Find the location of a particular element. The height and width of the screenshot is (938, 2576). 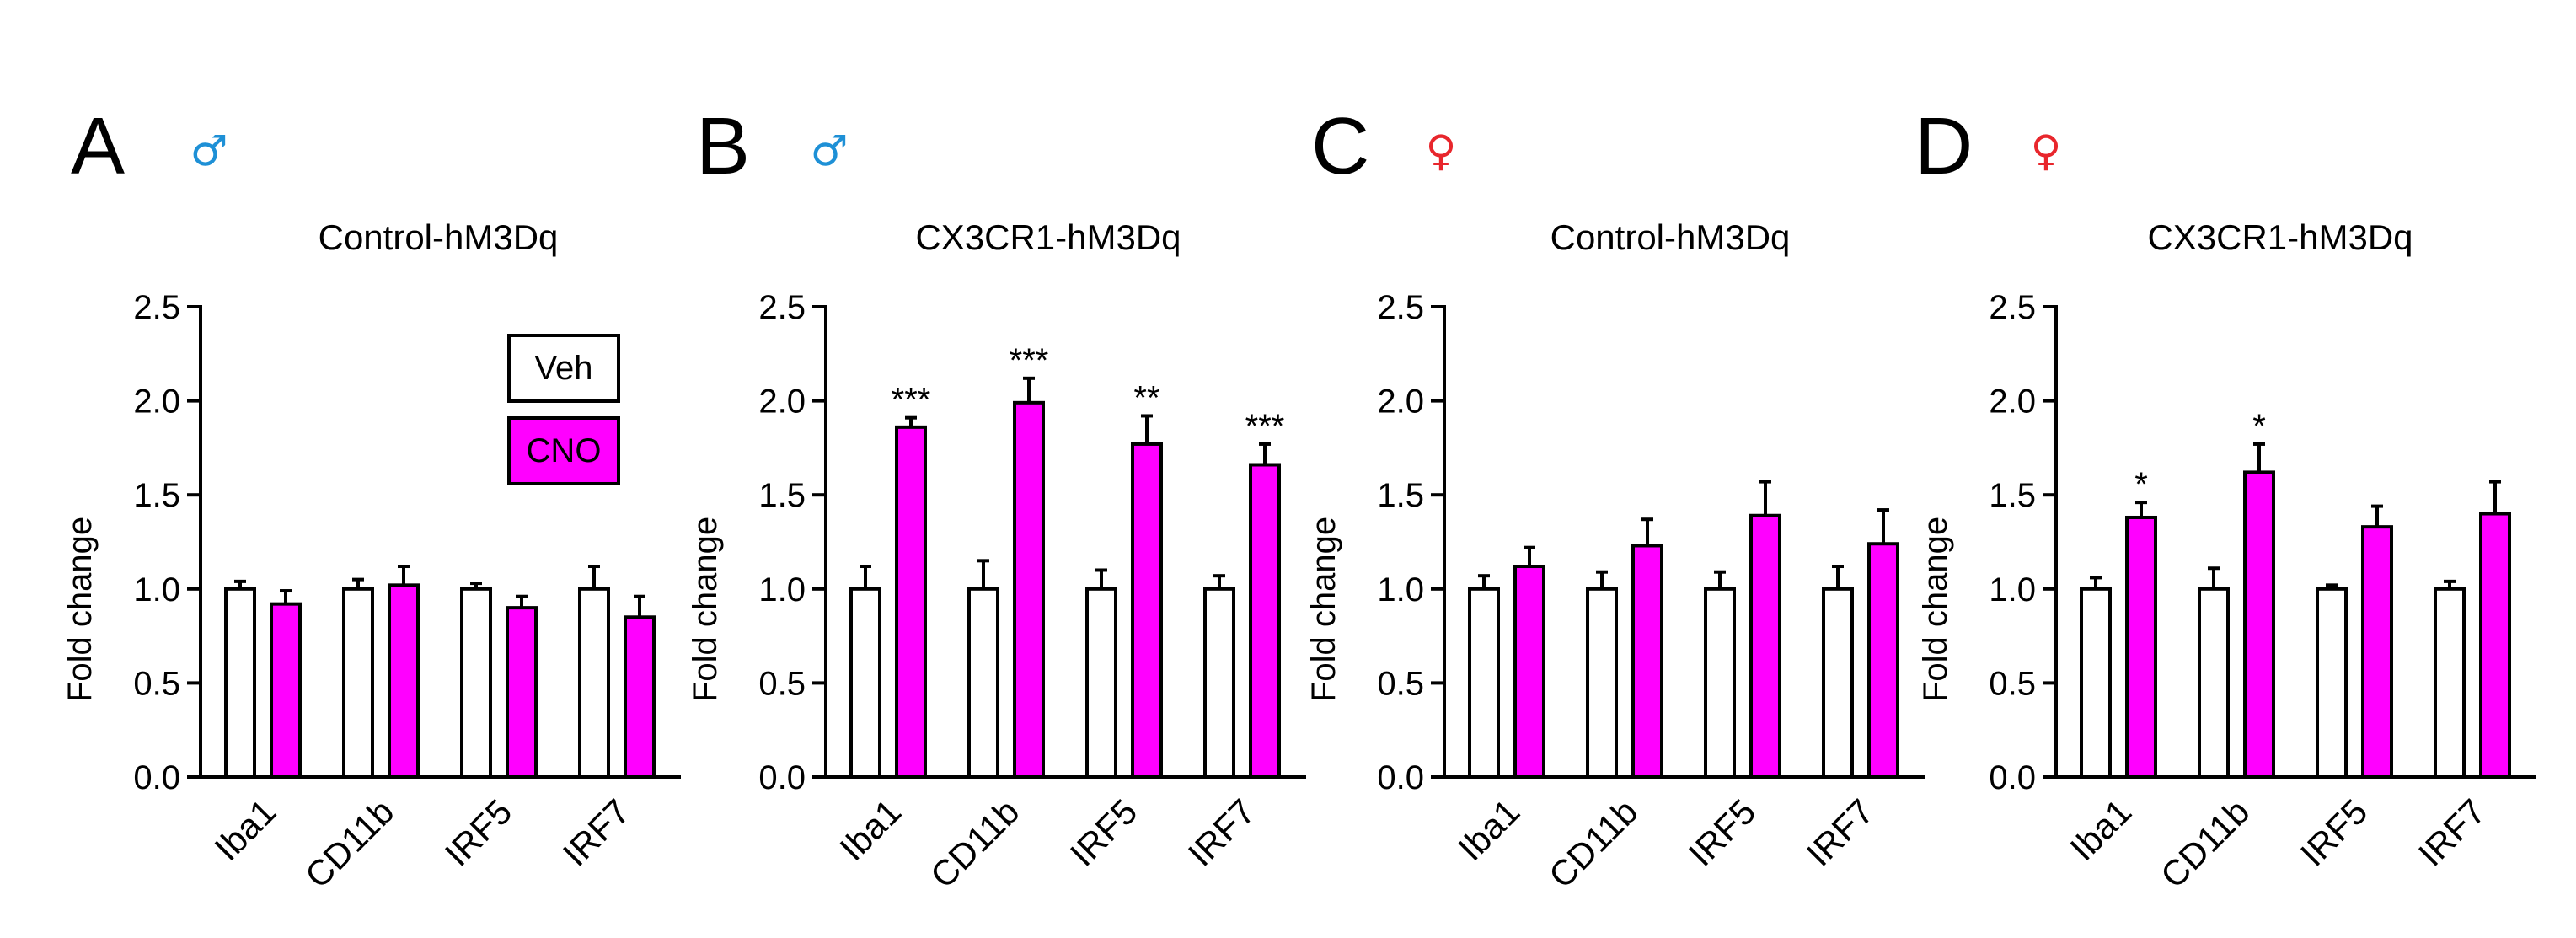

legend-swatch-veh is located at coordinates (563, 368).